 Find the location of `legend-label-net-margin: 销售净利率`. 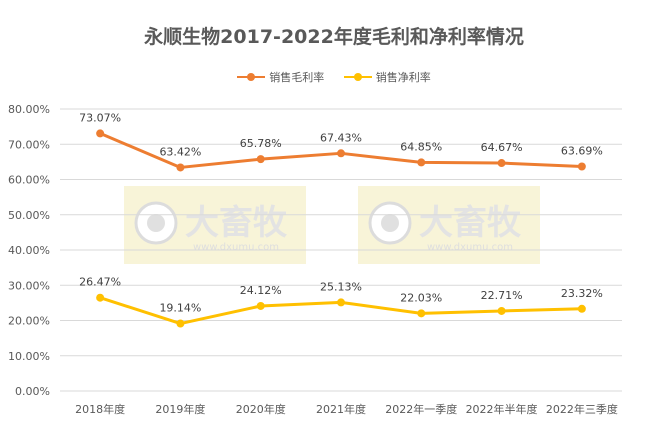

legend-label-net-margin: 销售净利率 is located at coordinates (403, 77).